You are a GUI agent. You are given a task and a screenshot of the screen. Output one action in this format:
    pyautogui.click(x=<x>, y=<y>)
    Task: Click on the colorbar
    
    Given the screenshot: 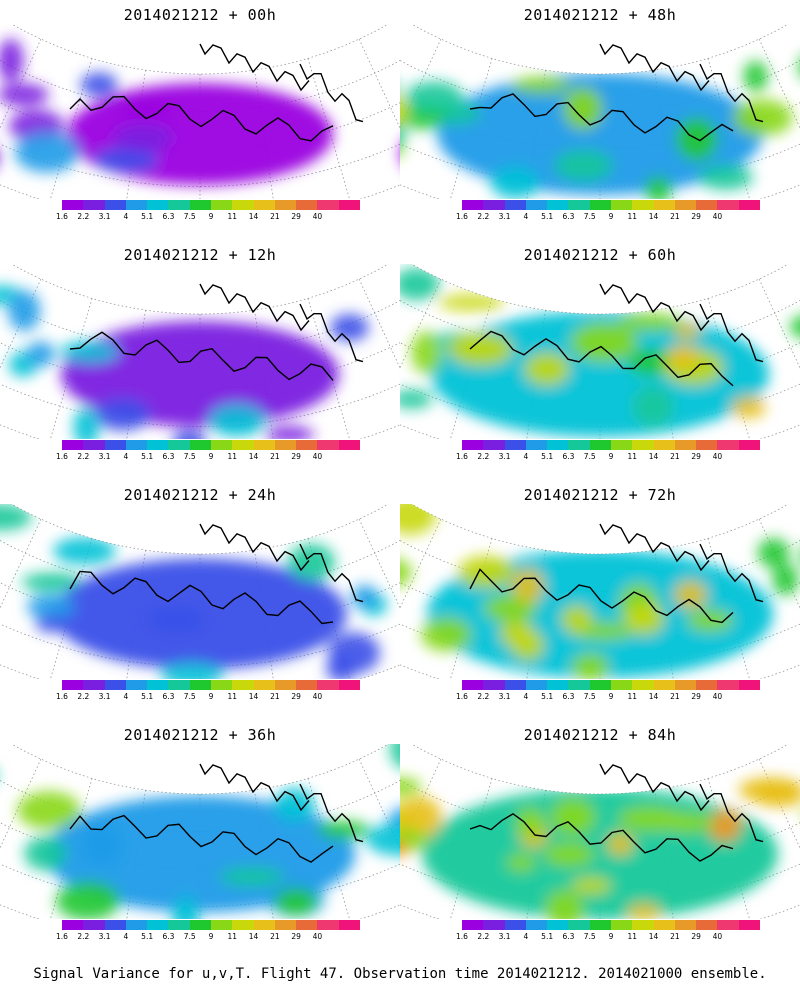 What is the action you would take?
    pyautogui.click(x=211, y=925)
    